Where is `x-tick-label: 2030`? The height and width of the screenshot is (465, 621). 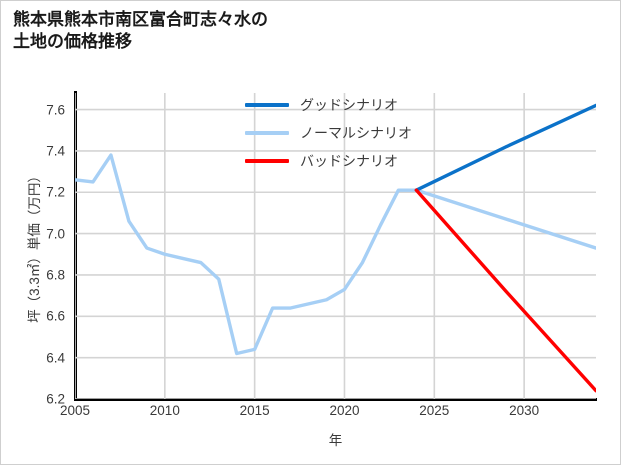
x-tick-label: 2030 is located at coordinates (524, 410).